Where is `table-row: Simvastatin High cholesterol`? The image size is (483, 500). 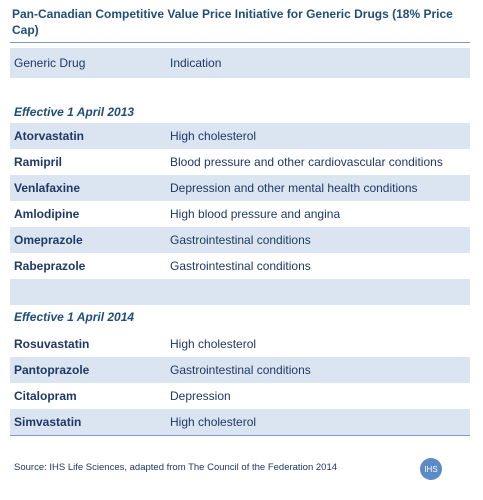 table-row: Simvastatin High cholesterol is located at coordinates (240, 422).